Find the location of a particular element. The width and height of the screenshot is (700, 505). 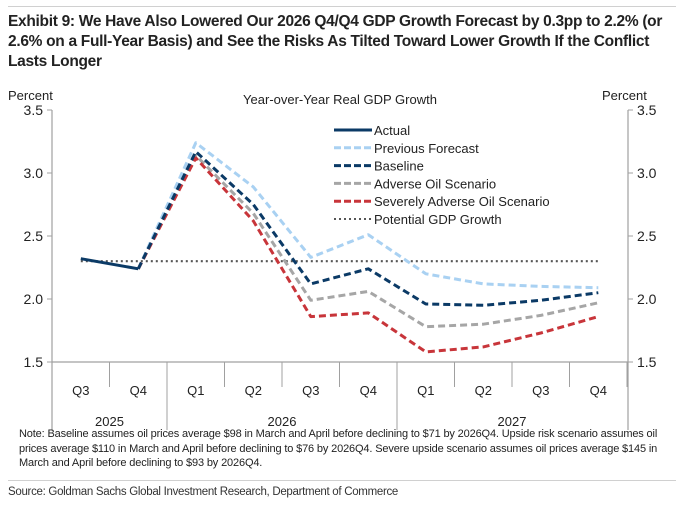

chart-title: Year-over-Year Real GDP Growth is located at coordinates (340, 99).